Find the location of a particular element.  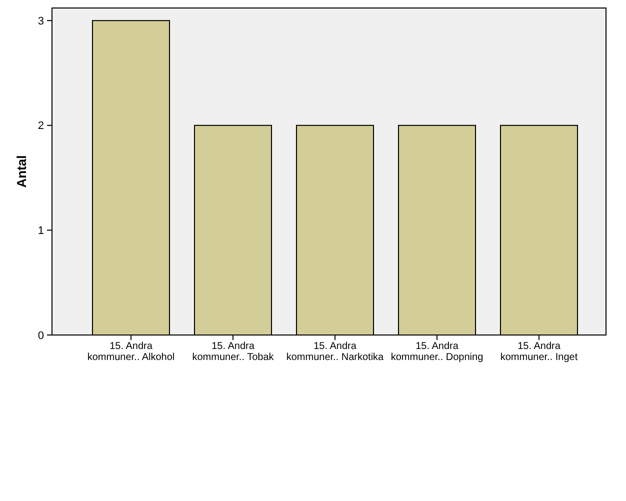

x-tick-label: 15. Andra kommuner.. Narkotika is located at coordinates (335, 352).